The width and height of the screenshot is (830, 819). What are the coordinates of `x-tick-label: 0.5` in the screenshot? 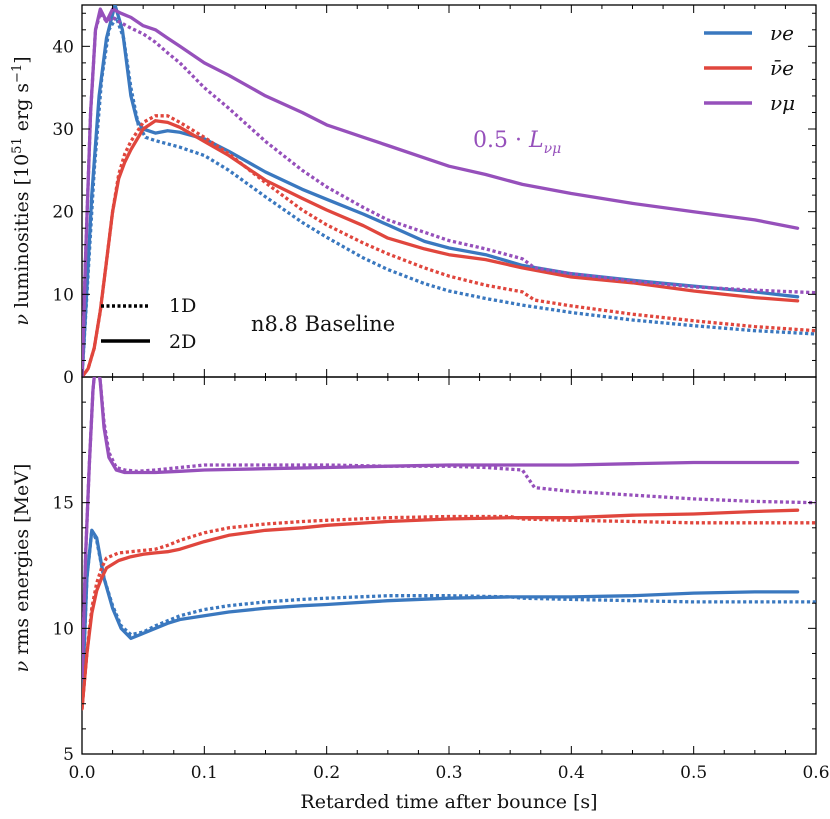 It's located at (693, 773).